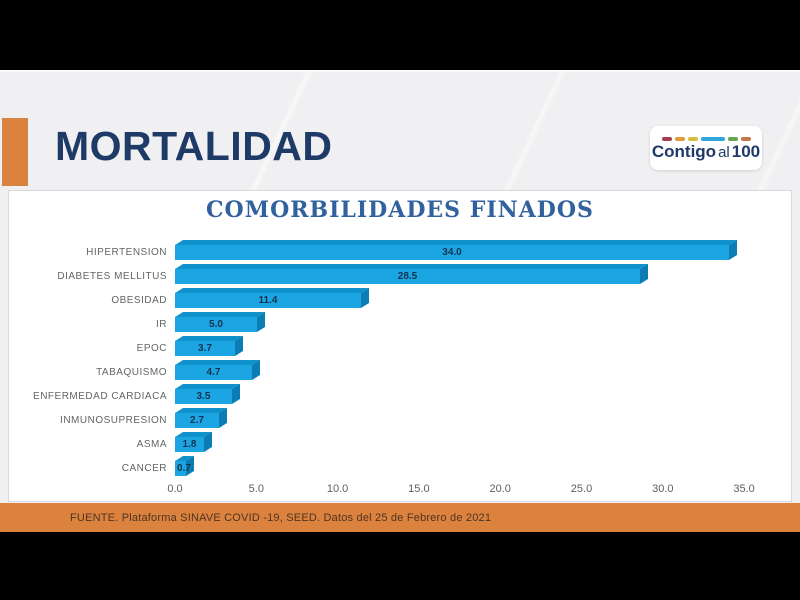 The height and width of the screenshot is (600, 800). I want to click on logo-text: Contigo al 100, so click(706, 152).